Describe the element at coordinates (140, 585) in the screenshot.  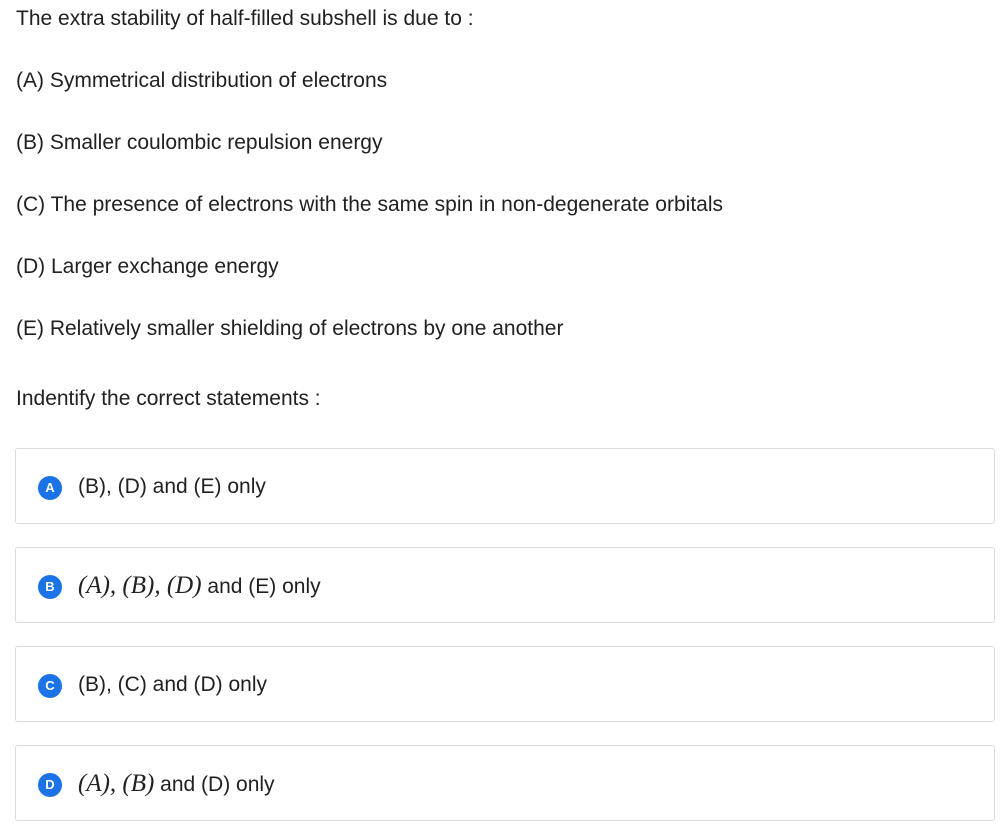
I see `option-b-math: (A), (B), (D)` at that location.